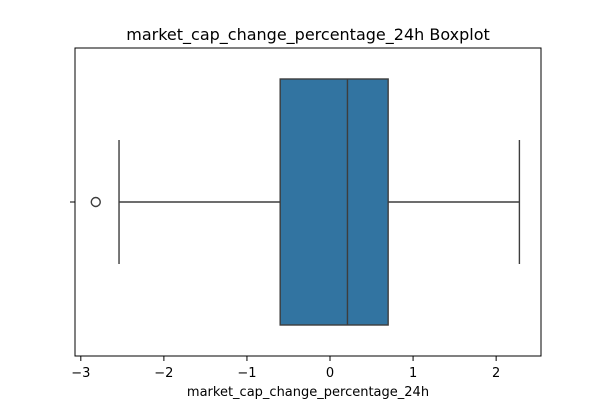 The image size is (600, 400). Describe the element at coordinates (308, 392) in the screenshot. I see `x-axis-label: market_cap_change_percentage_24h` at that location.